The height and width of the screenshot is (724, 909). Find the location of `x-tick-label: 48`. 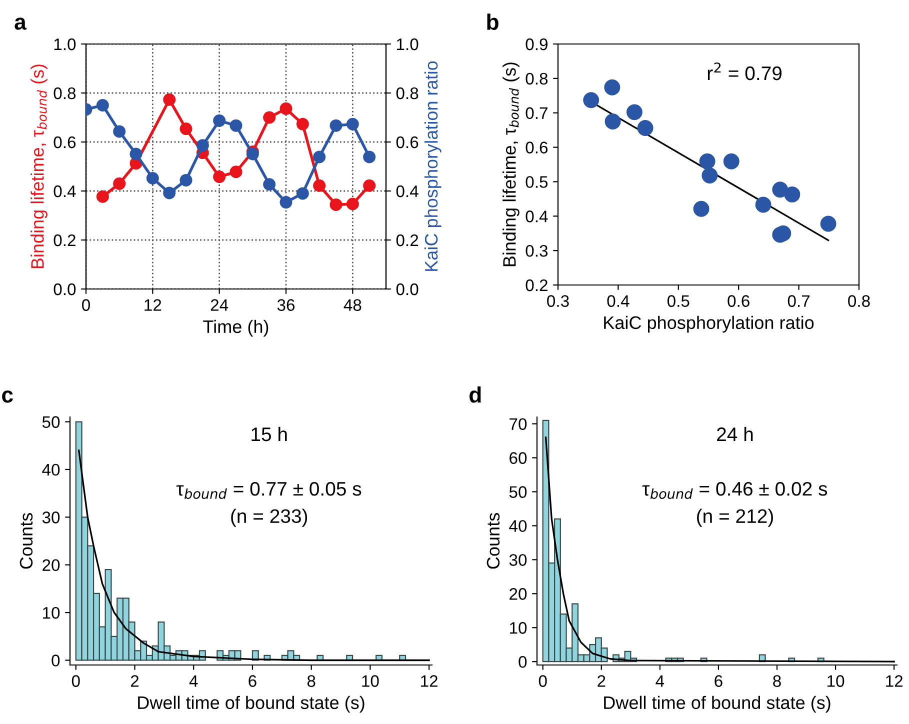

x-tick-label: 48 is located at coordinates (353, 305).